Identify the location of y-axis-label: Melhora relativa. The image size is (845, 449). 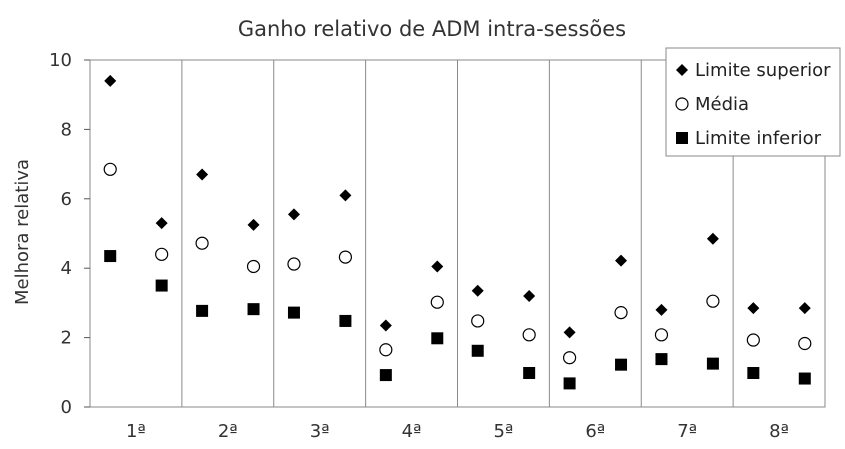
(22, 232).